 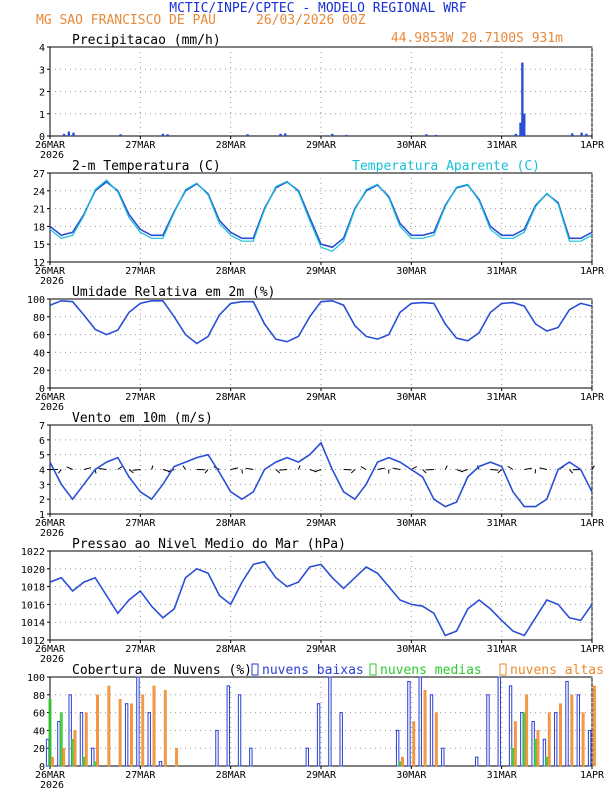 What do you see at coordinates (39, 318) in the screenshot?
I see `y-tick-label: 80` at bounding box center [39, 318].